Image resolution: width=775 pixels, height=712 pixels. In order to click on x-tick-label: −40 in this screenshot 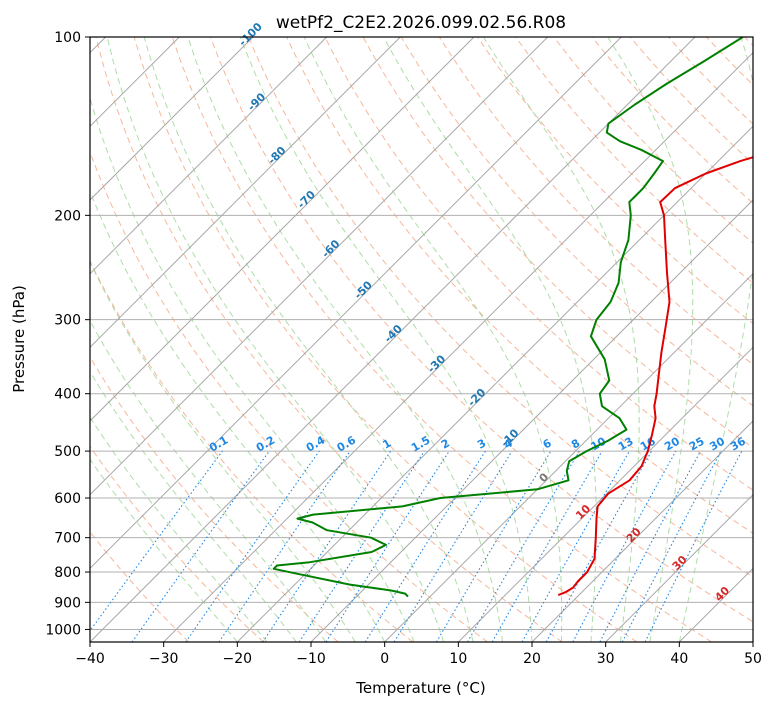, I will do `click(90, 659)`.